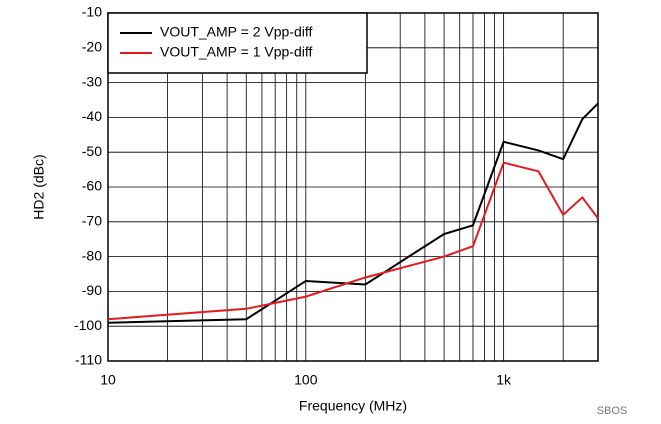 This screenshot has width=661, height=424. Describe the element at coordinates (236, 52) in the screenshot. I see `legend-label: VOUT_AMP = 1 Vpp-diff` at that location.